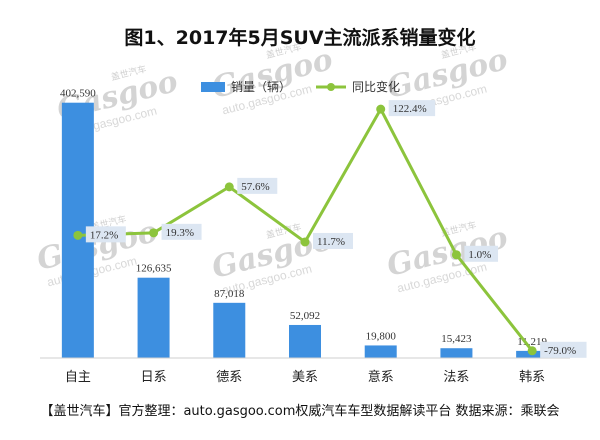 Image resolution: width=600 pixels, height=440 pixels. Describe the element at coordinates (456, 377) in the screenshot. I see `category-label-5: 法系` at that location.